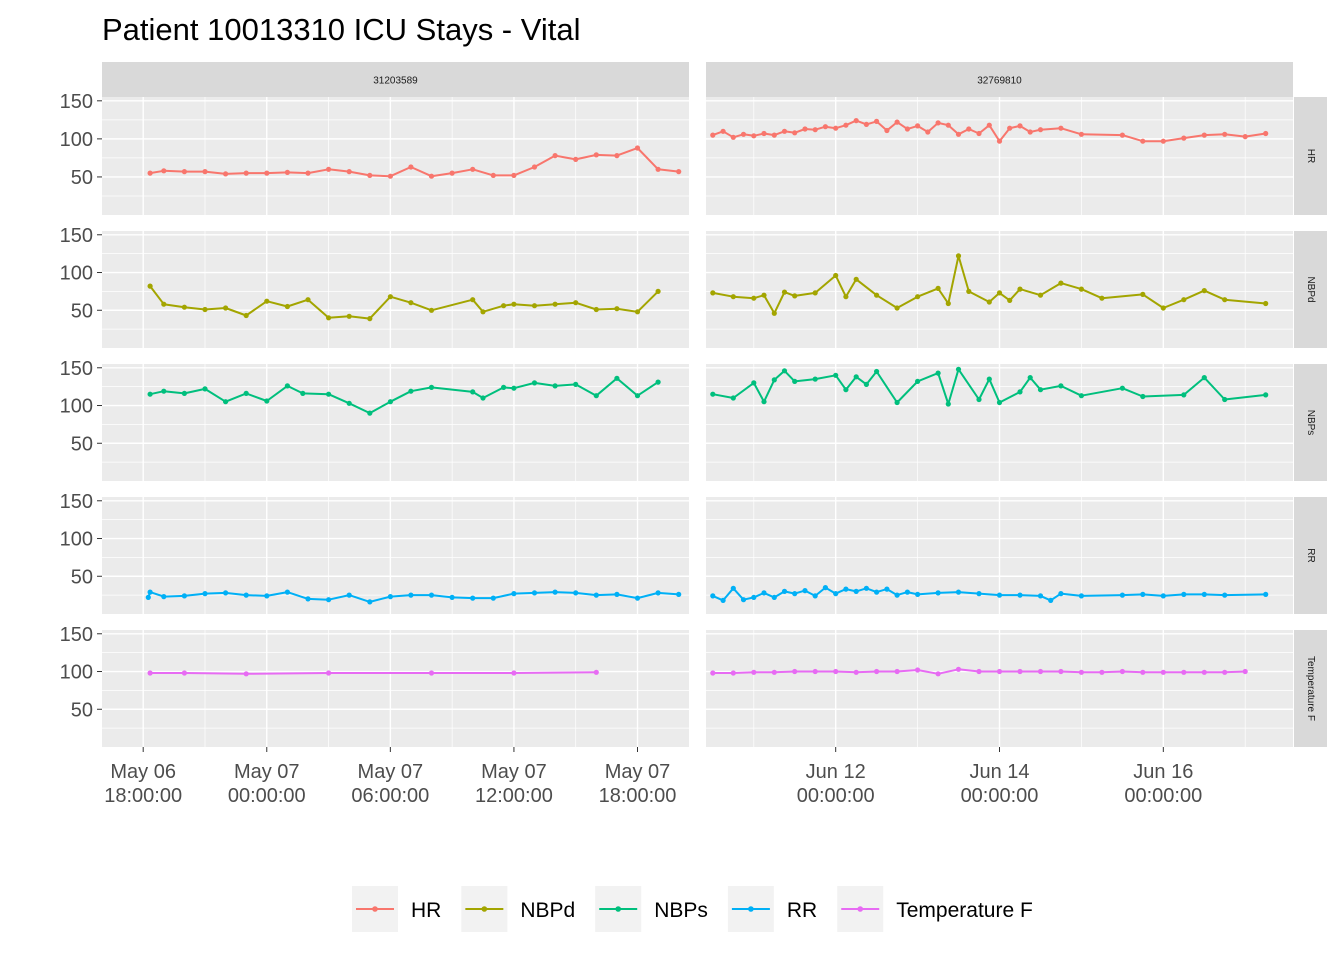 This screenshot has height=960, width=1344. I want to click on y-tick-label: 100, so click(76, 407).